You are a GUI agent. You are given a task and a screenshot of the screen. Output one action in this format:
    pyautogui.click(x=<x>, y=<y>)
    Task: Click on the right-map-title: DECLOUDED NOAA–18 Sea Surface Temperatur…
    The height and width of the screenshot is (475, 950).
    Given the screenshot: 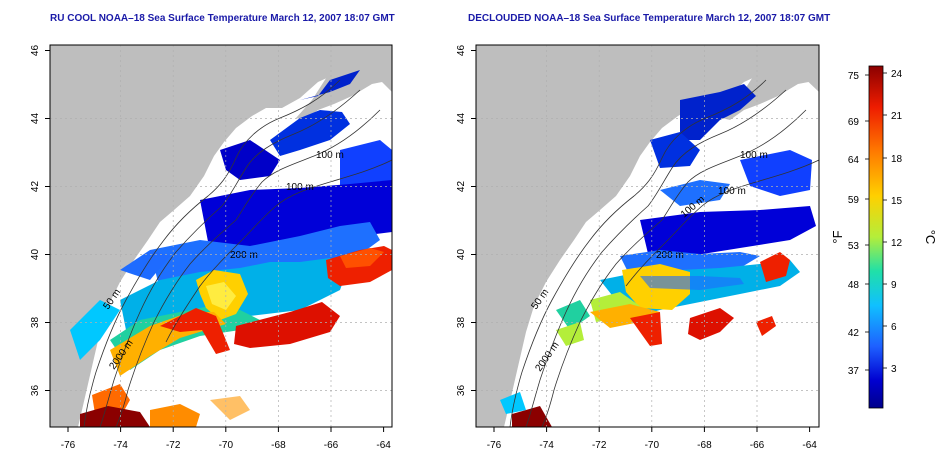 What is the action you would take?
    pyautogui.click(x=649, y=18)
    